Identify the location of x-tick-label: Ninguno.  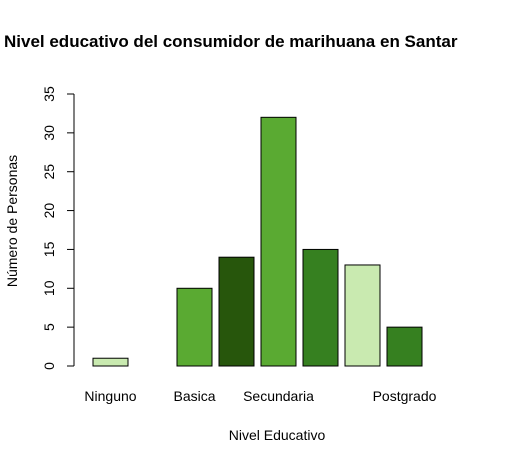
(110, 396).